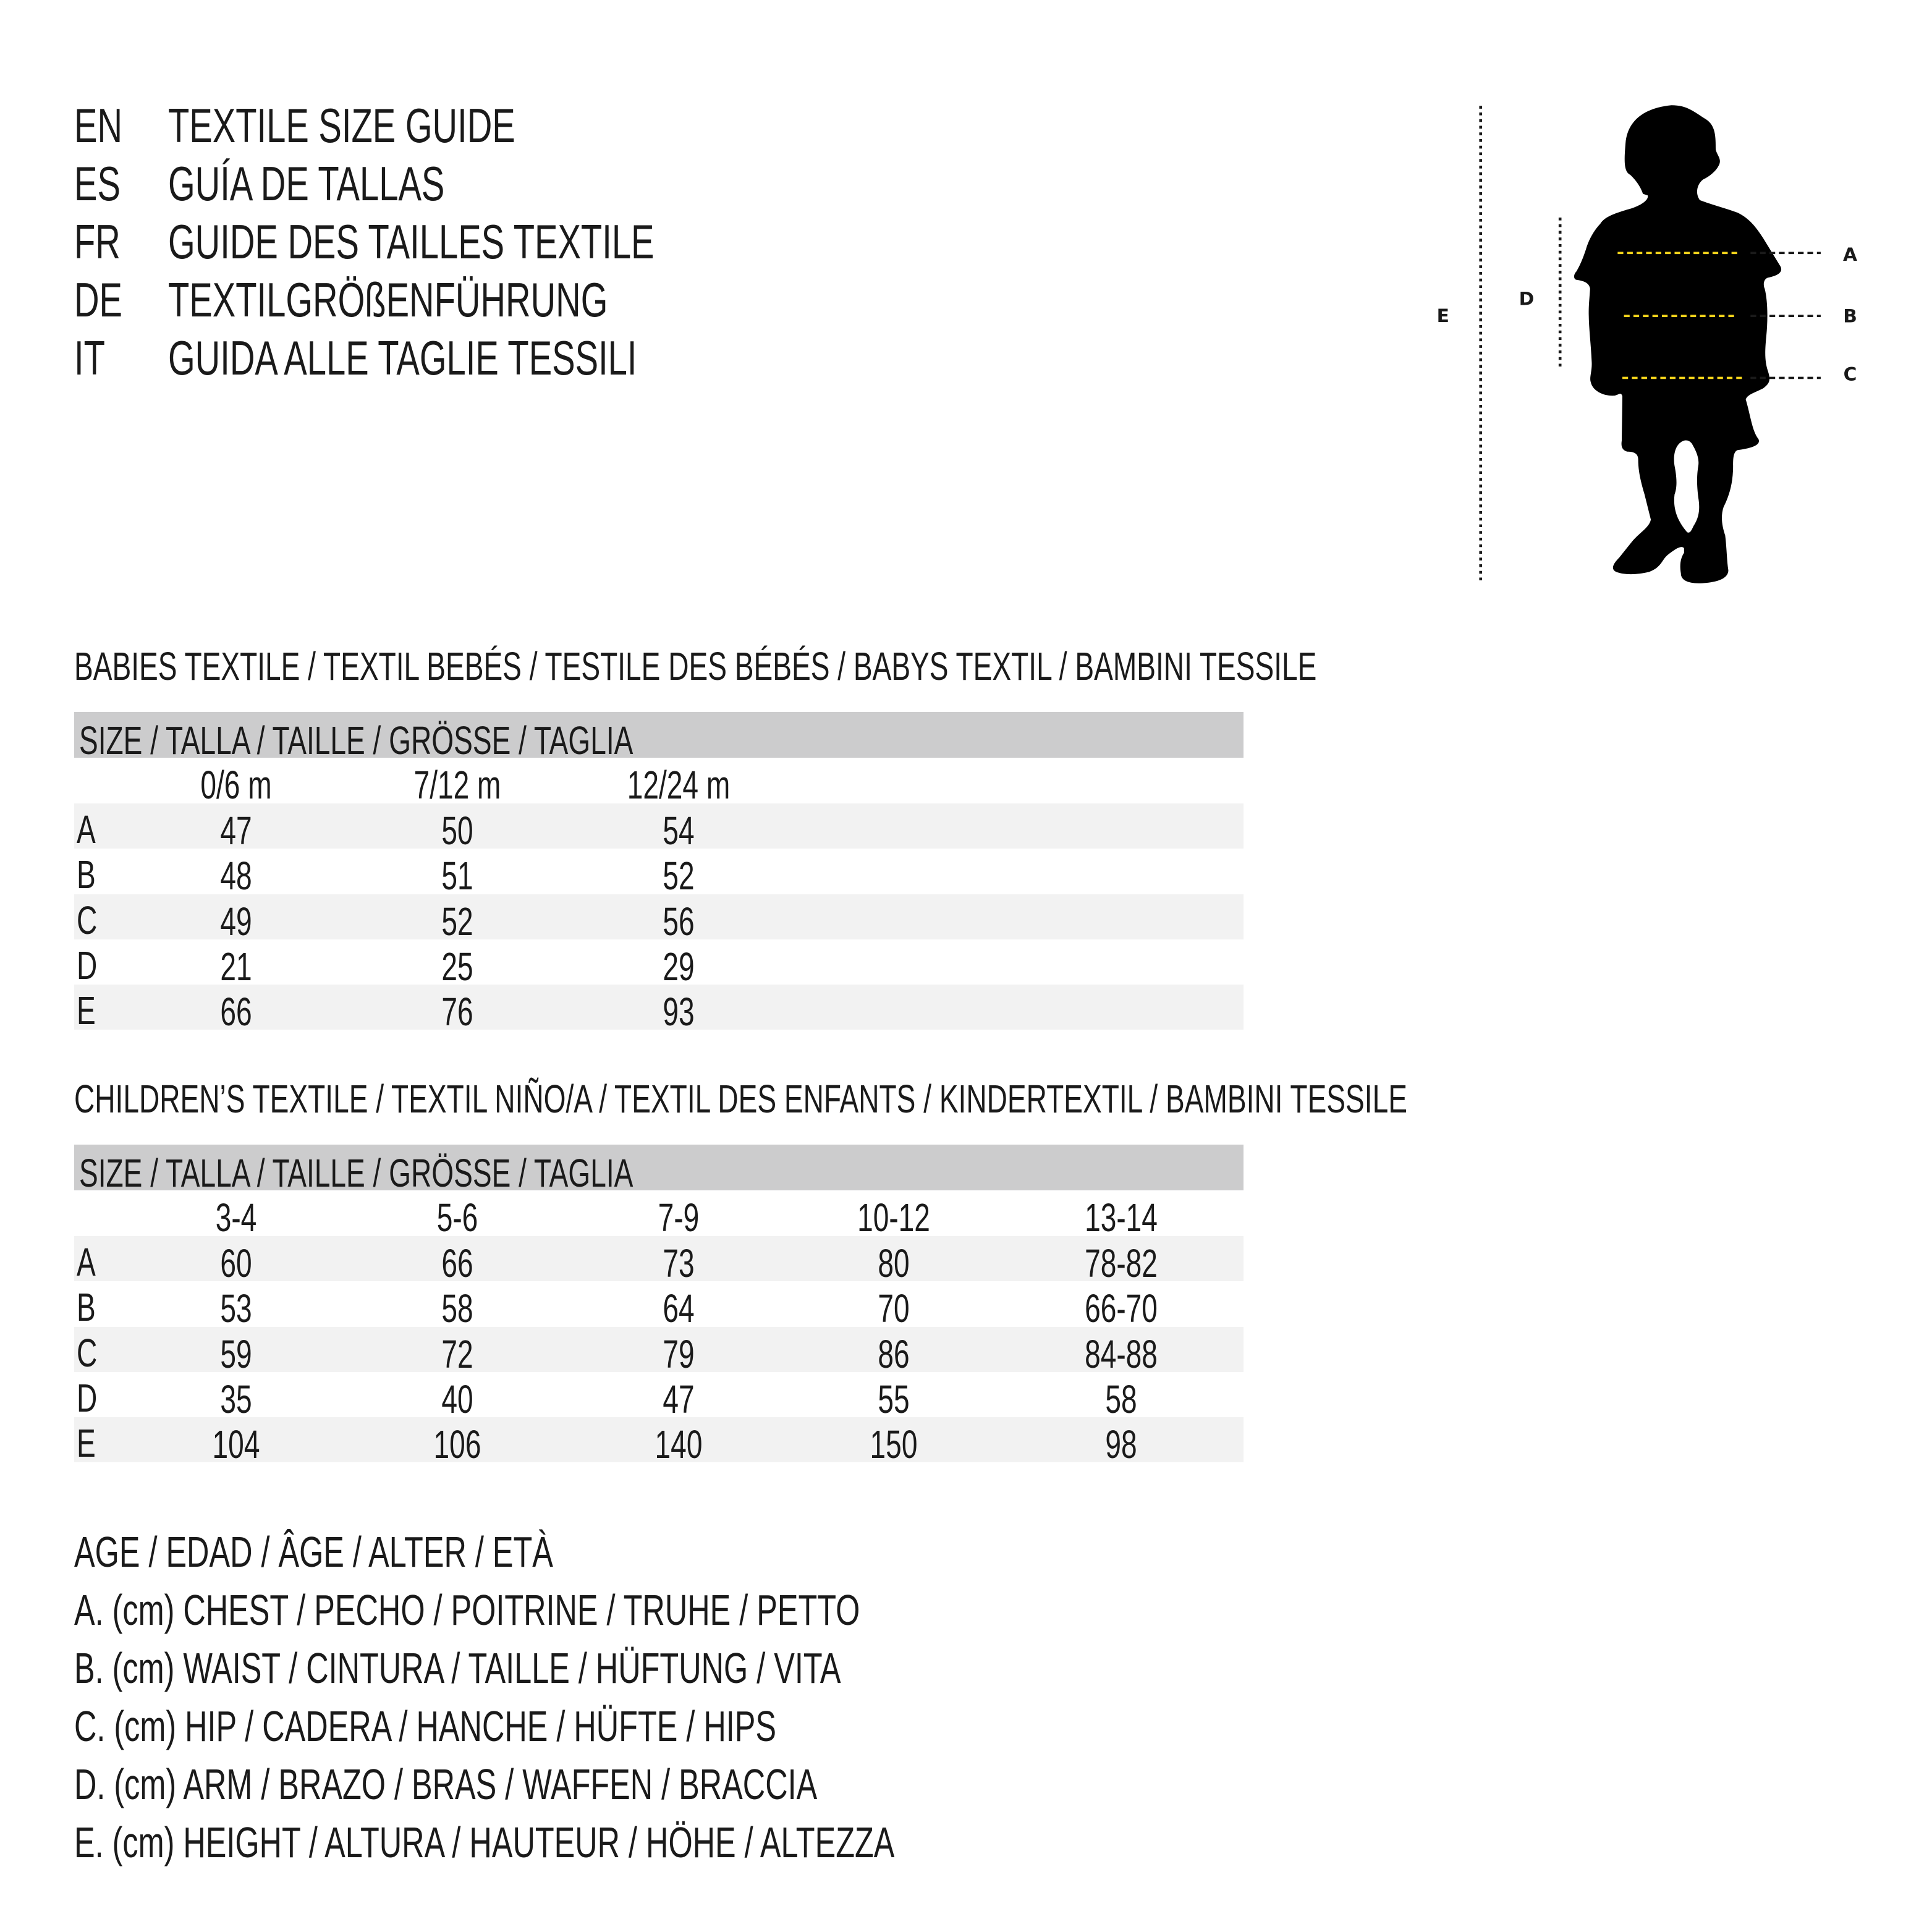 This screenshot has height=1932, width=1932. What do you see at coordinates (1850, 315) in the screenshot?
I see `label-b: B` at bounding box center [1850, 315].